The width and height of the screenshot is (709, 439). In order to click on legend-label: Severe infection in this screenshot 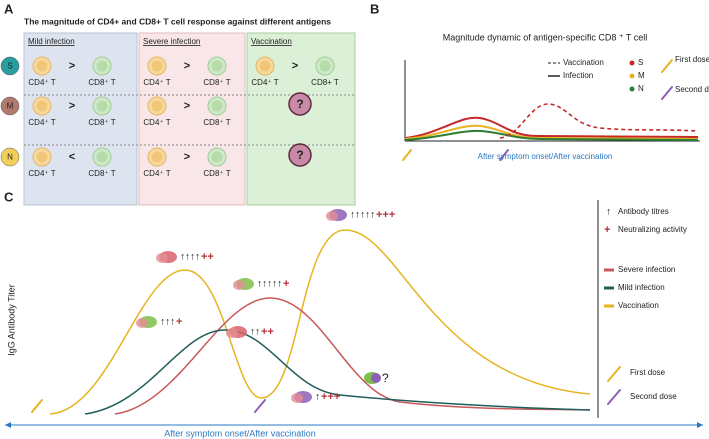, I will do `click(646, 269)`.